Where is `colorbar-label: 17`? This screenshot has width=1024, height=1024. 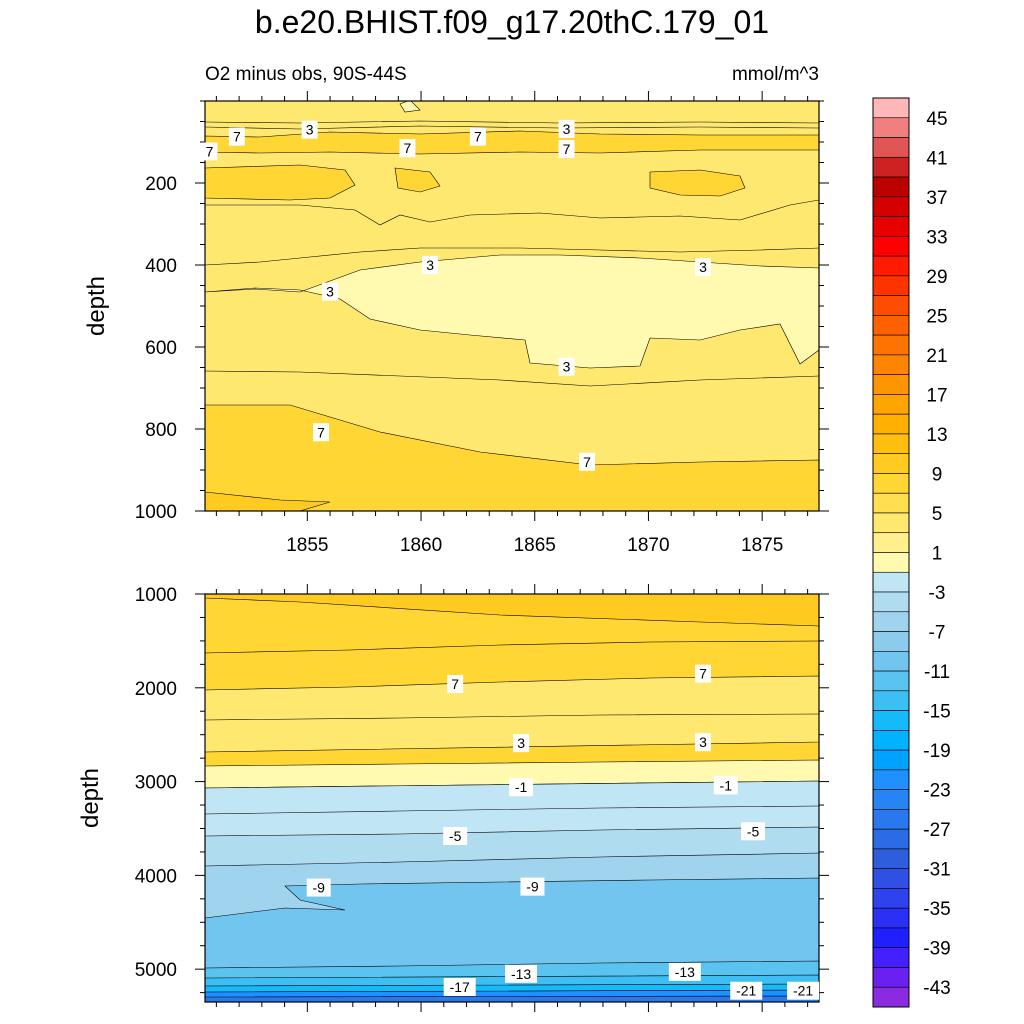 colorbar-label: 17 is located at coordinates (936, 395).